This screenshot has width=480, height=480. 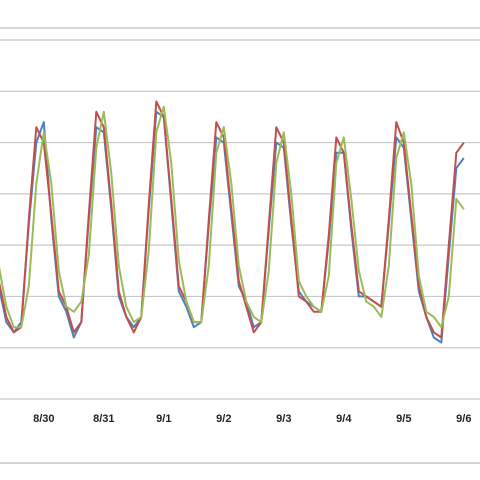 What do you see at coordinates (43, 419) in the screenshot?
I see `x-tick-label: 8/30` at bounding box center [43, 419].